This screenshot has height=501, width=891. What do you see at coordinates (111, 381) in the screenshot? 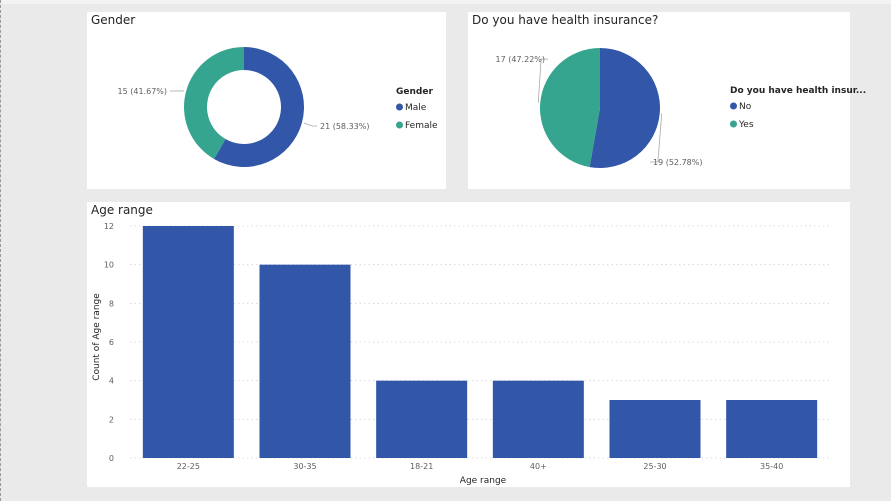
I see `y-tick-label: 4` at bounding box center [111, 381].